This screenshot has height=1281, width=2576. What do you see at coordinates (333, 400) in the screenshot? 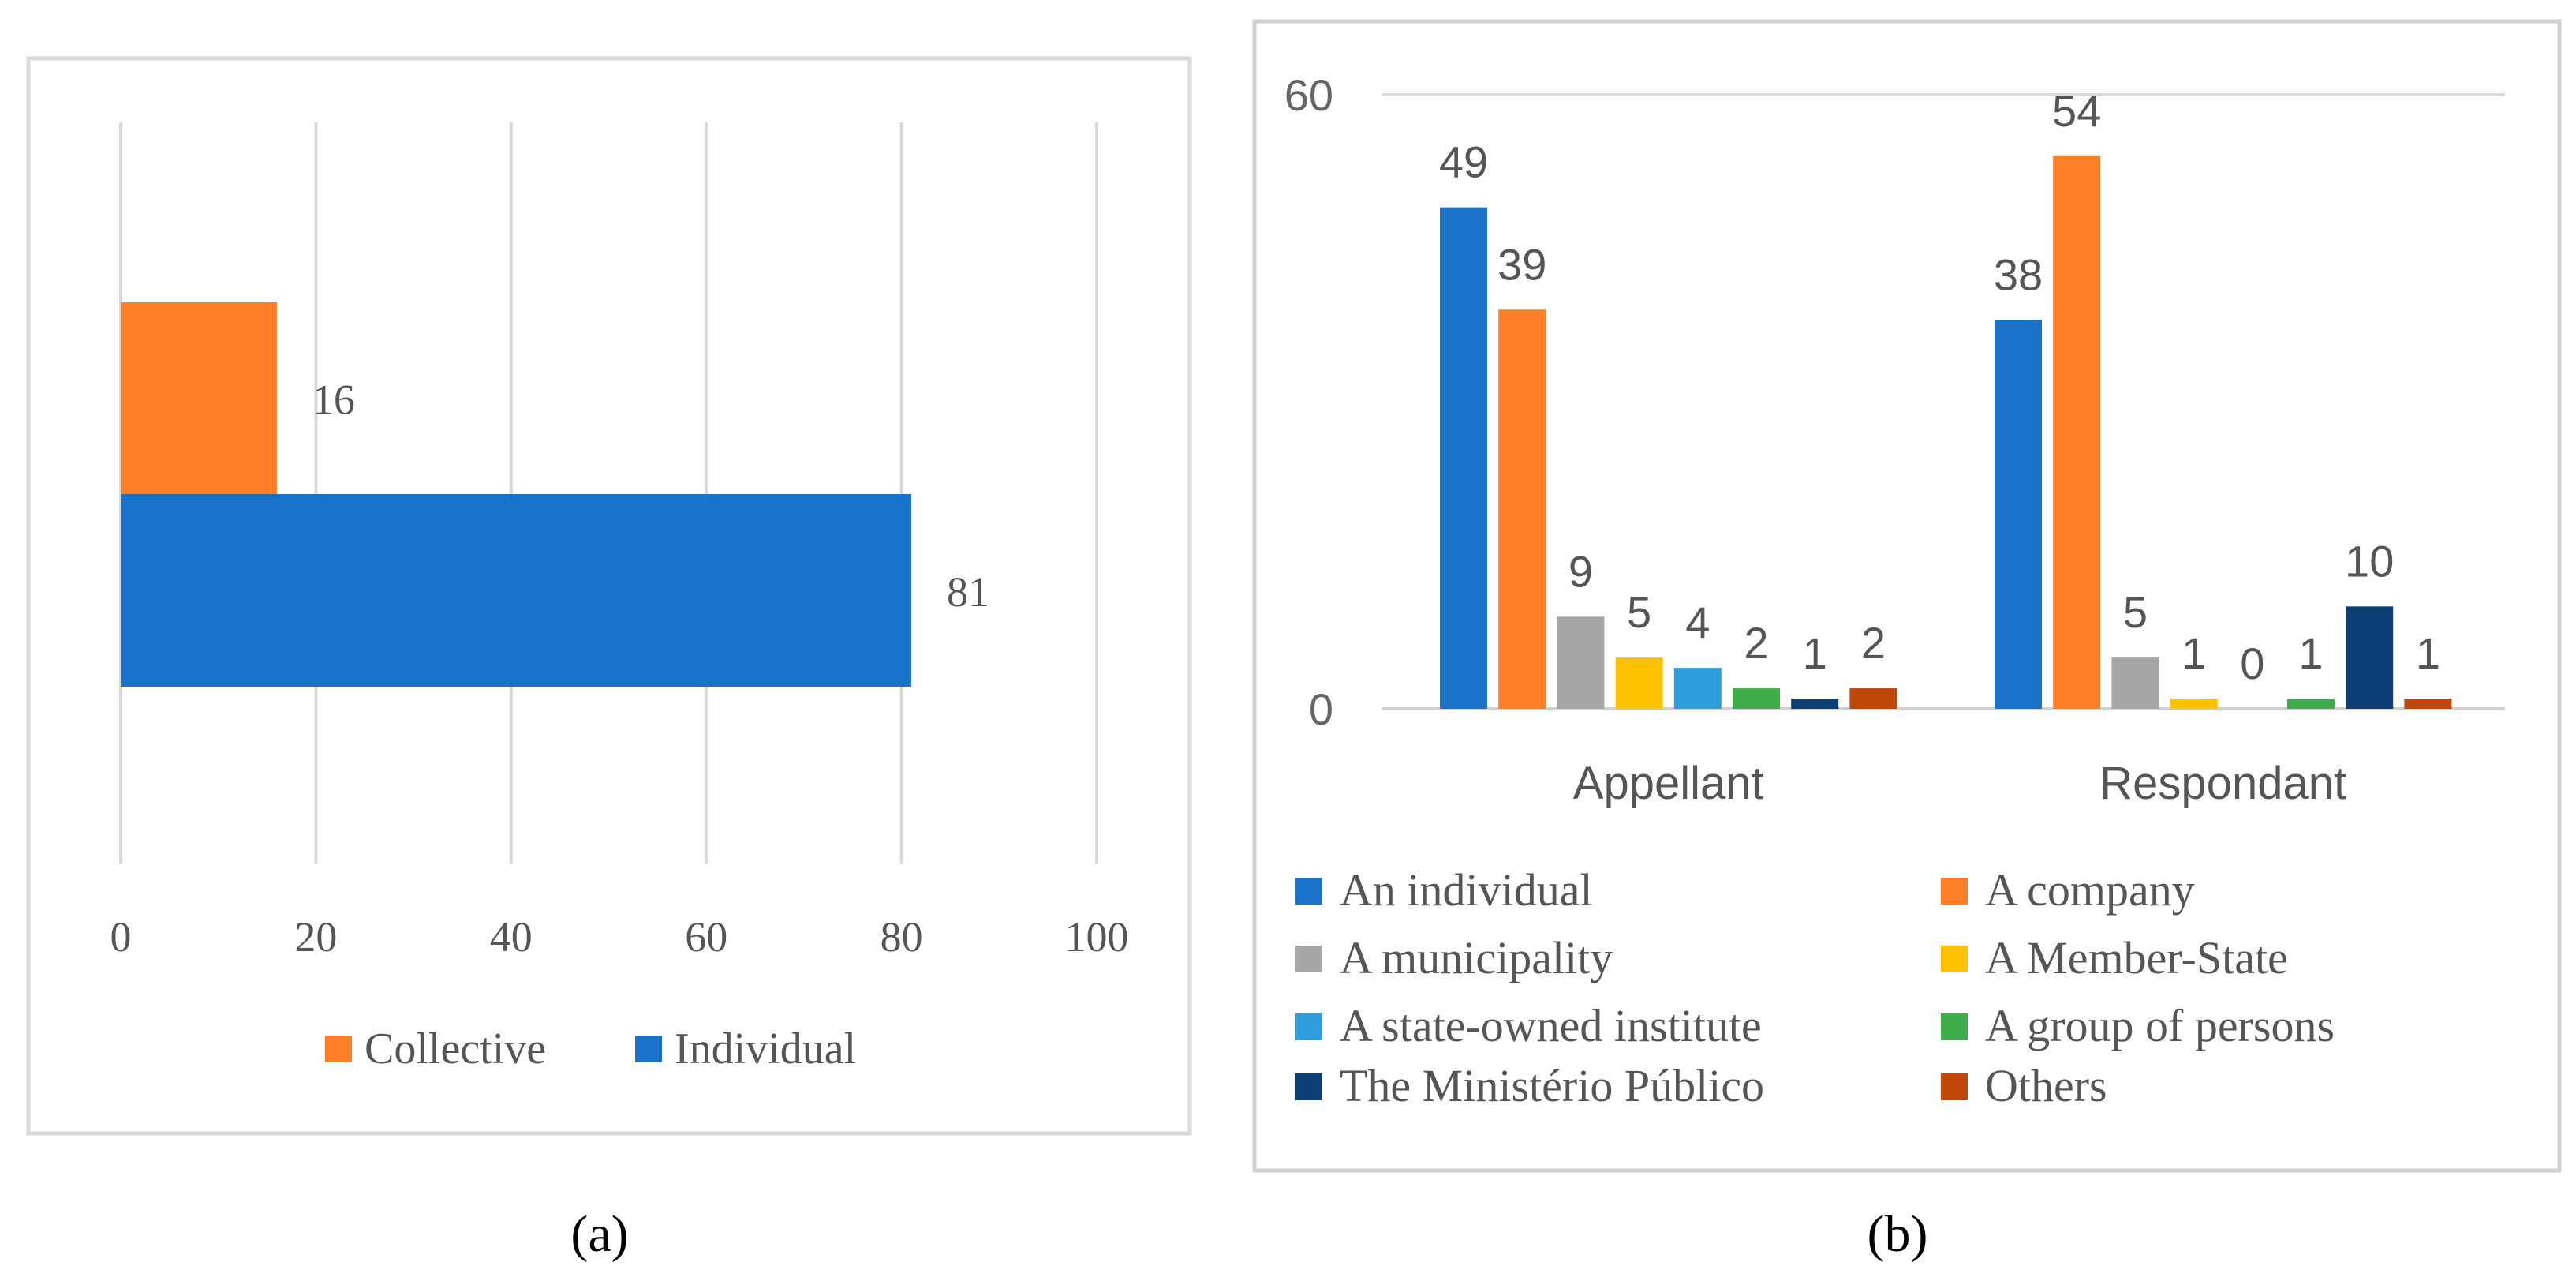
I see `data-label: 16` at bounding box center [333, 400].